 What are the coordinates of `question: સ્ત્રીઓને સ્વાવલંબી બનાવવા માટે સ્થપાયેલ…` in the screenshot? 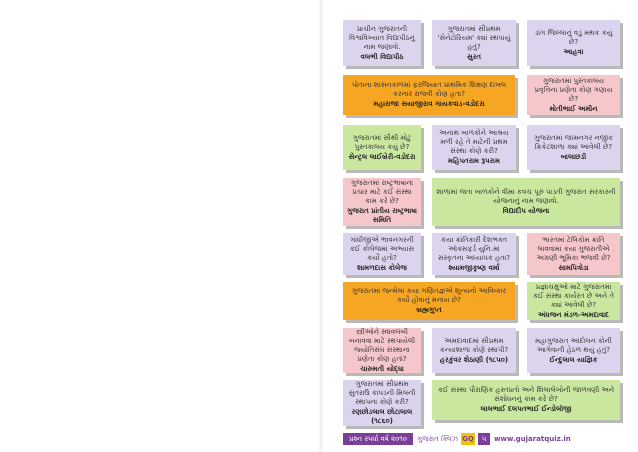 It's located at (382, 345).